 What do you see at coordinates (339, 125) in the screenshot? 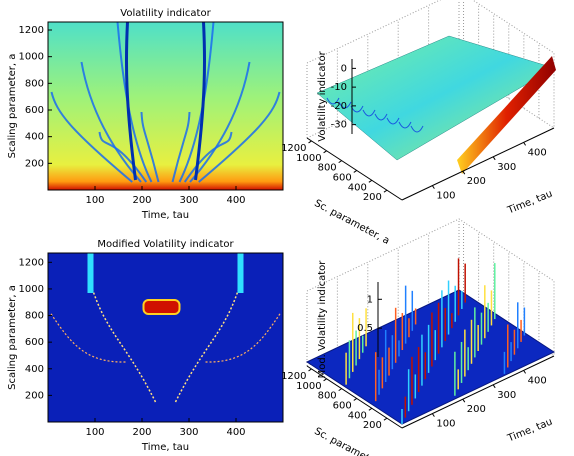
I see `z-tick-label: -30` at bounding box center [339, 125].